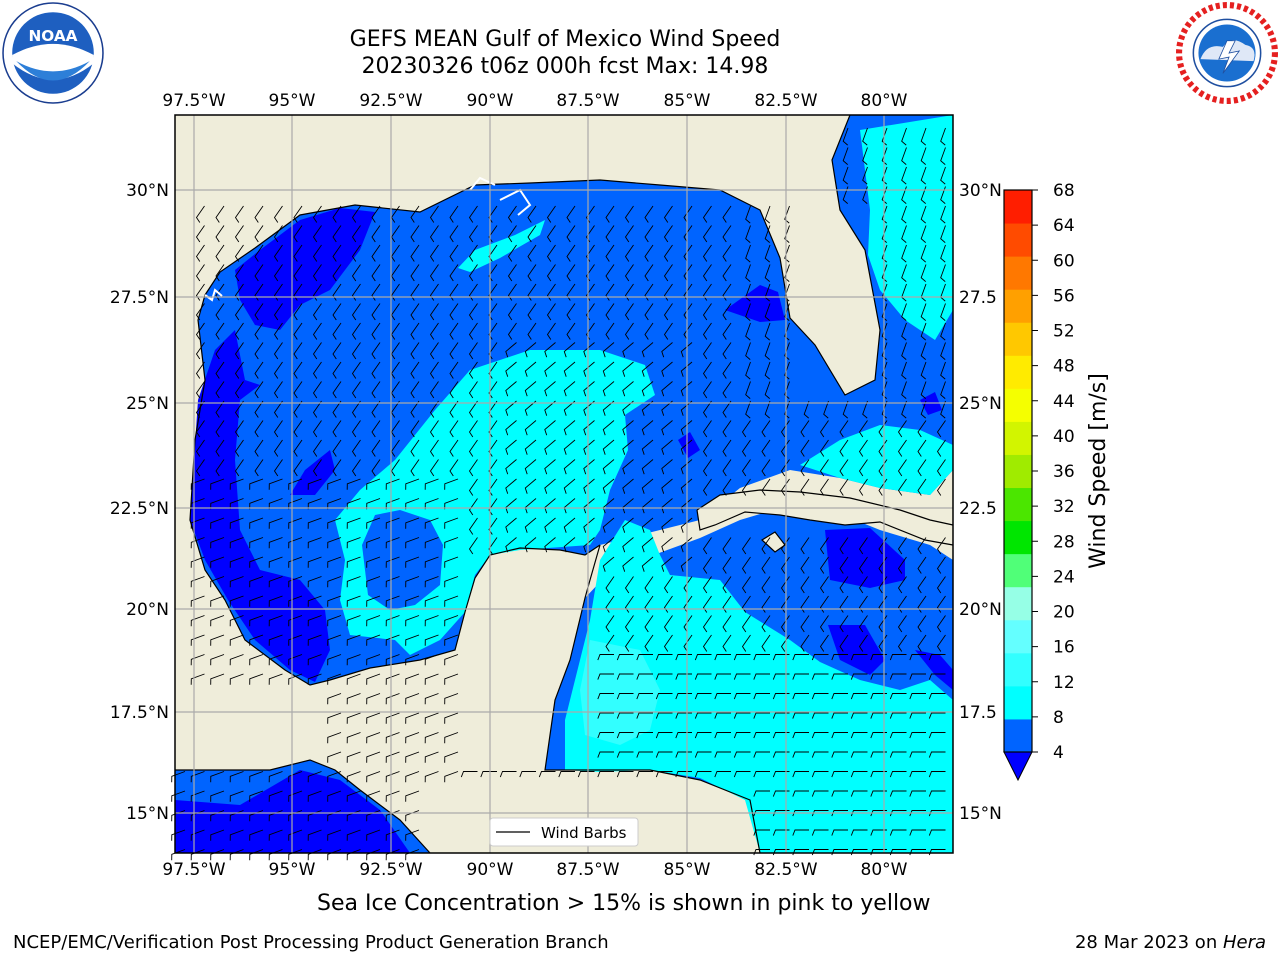 The width and height of the screenshot is (1280, 960). I want to click on lon-label-bottom: 92.5°W, so click(390, 870).